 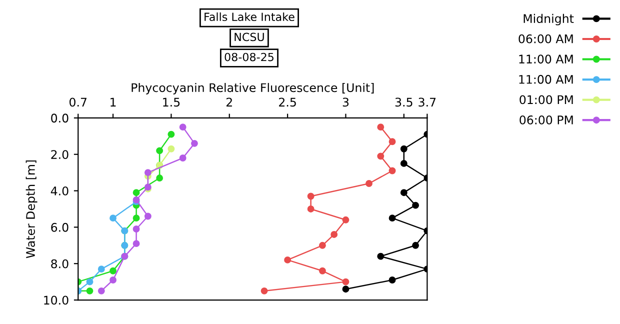 I want to click on x-tick-label: 2, so click(x=229, y=102).